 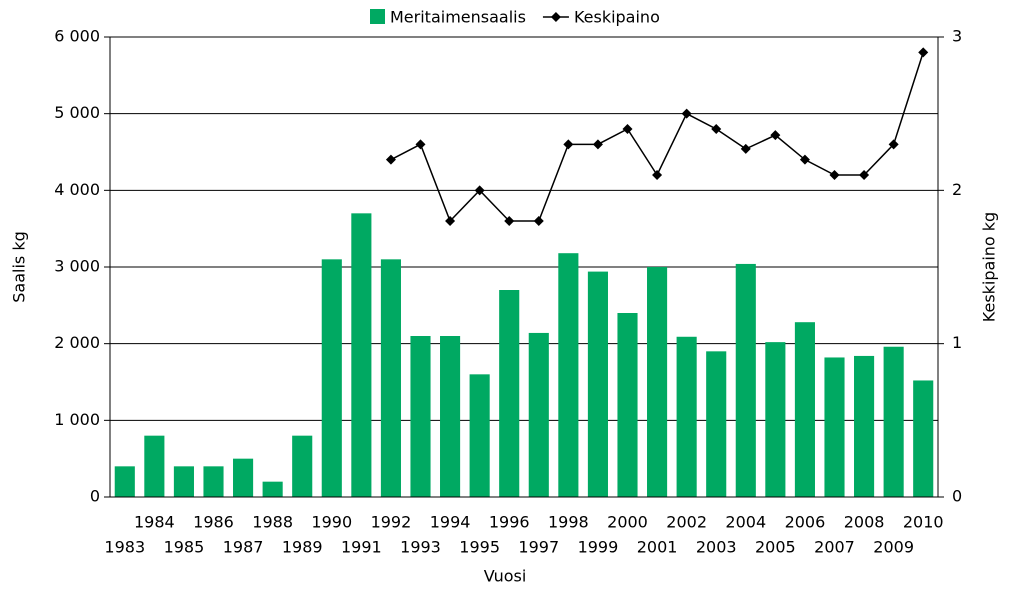 What do you see at coordinates (450, 522) in the screenshot?
I see `x-tick-label: 1994` at bounding box center [450, 522].